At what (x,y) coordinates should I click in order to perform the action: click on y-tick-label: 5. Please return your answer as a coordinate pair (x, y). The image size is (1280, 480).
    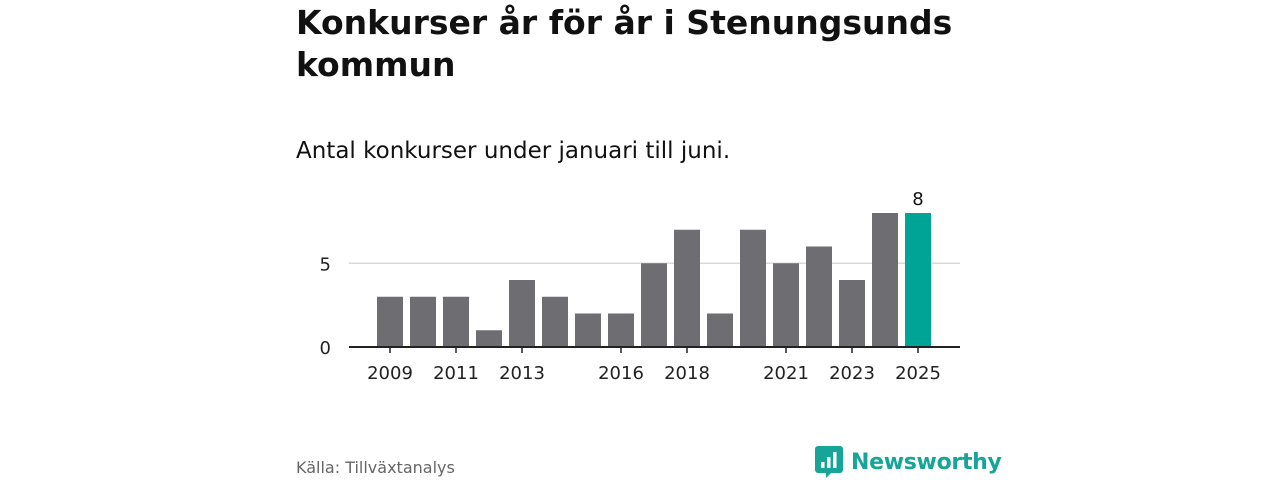
    Looking at the image, I should click on (325, 264).